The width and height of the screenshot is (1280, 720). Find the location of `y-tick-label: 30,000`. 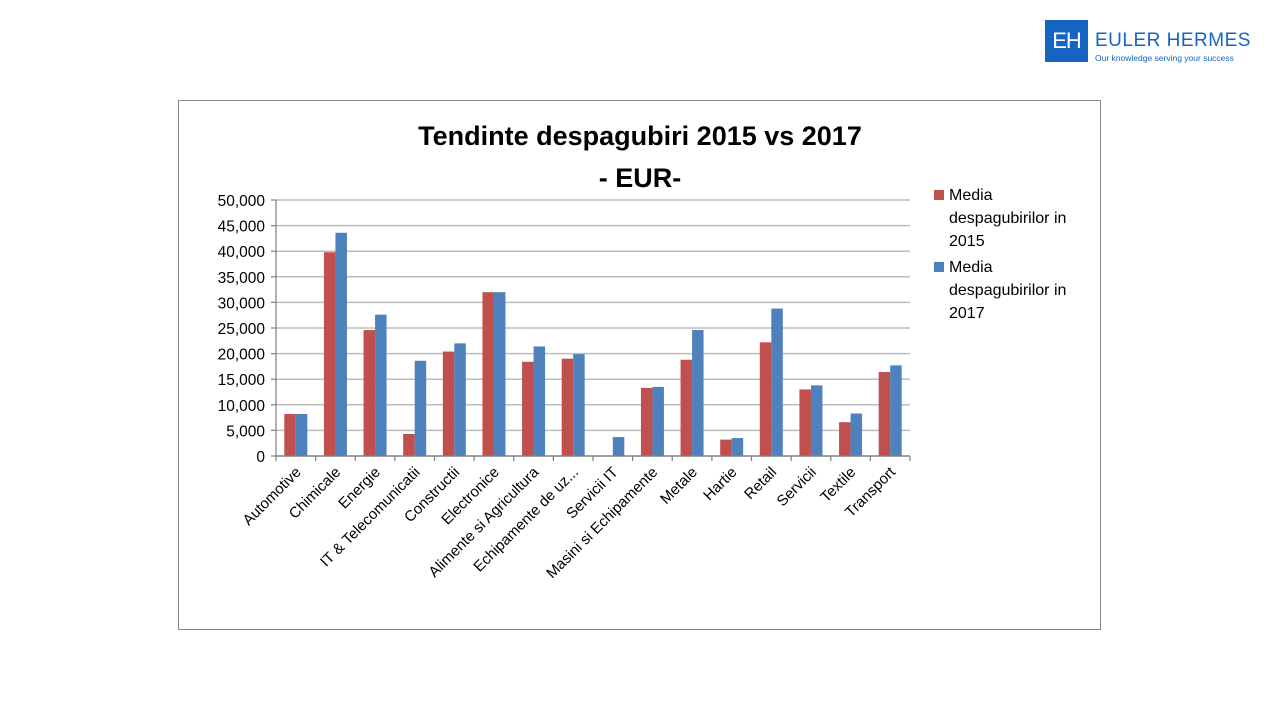

y-tick-label: 30,000 is located at coordinates (242, 303).